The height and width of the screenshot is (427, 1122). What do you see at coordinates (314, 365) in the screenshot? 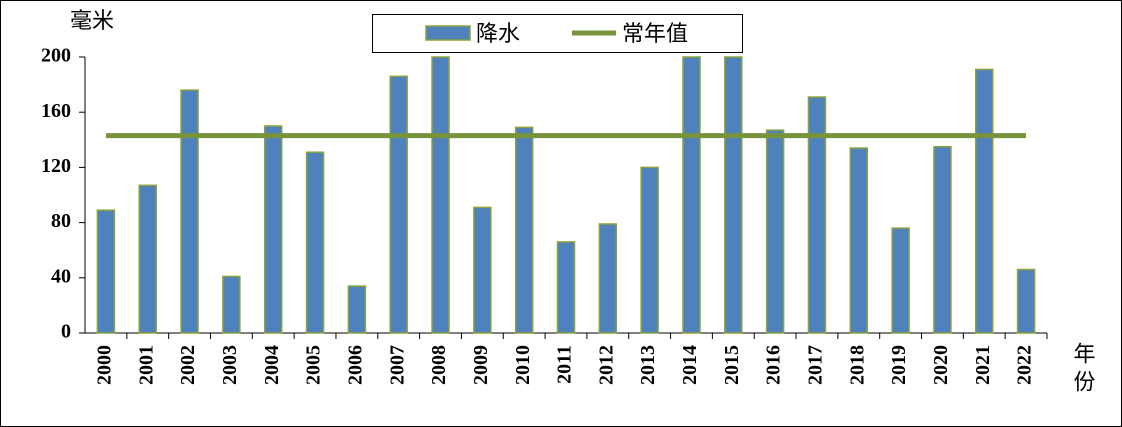
I see `x-tick-label: 2005` at bounding box center [314, 365].